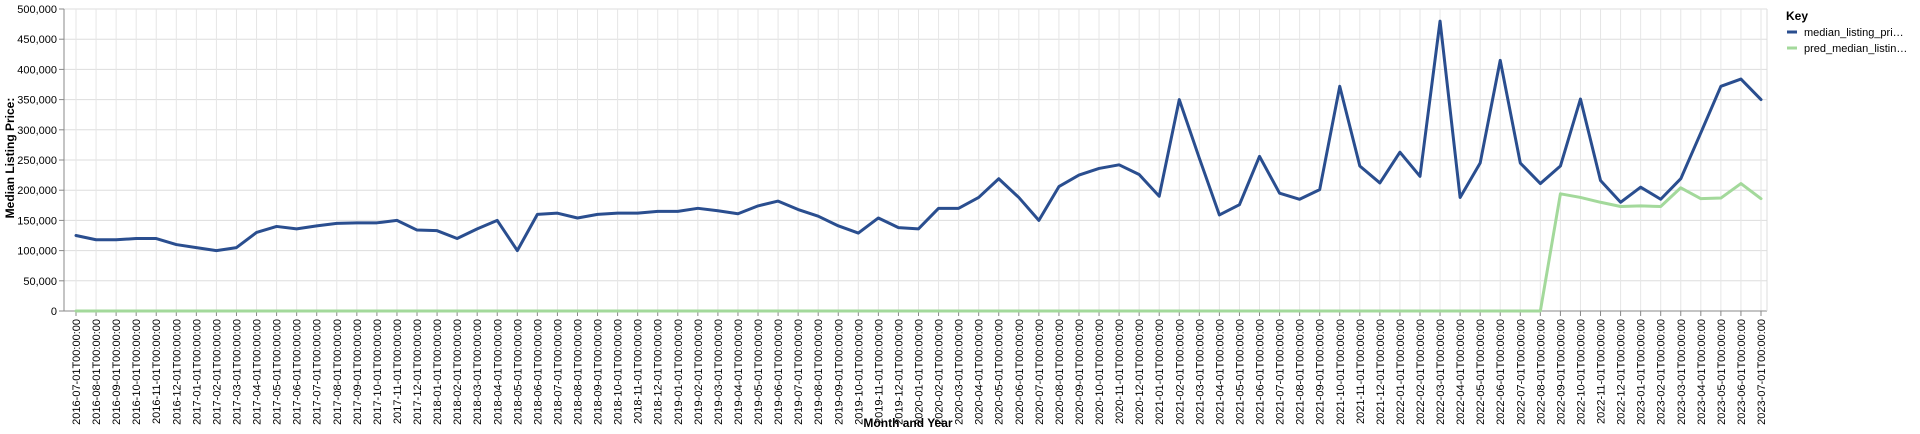  Describe the element at coordinates (1000, 372) in the screenshot. I see `x-tick-label: 2020-05-01T00:00:00` at that location.